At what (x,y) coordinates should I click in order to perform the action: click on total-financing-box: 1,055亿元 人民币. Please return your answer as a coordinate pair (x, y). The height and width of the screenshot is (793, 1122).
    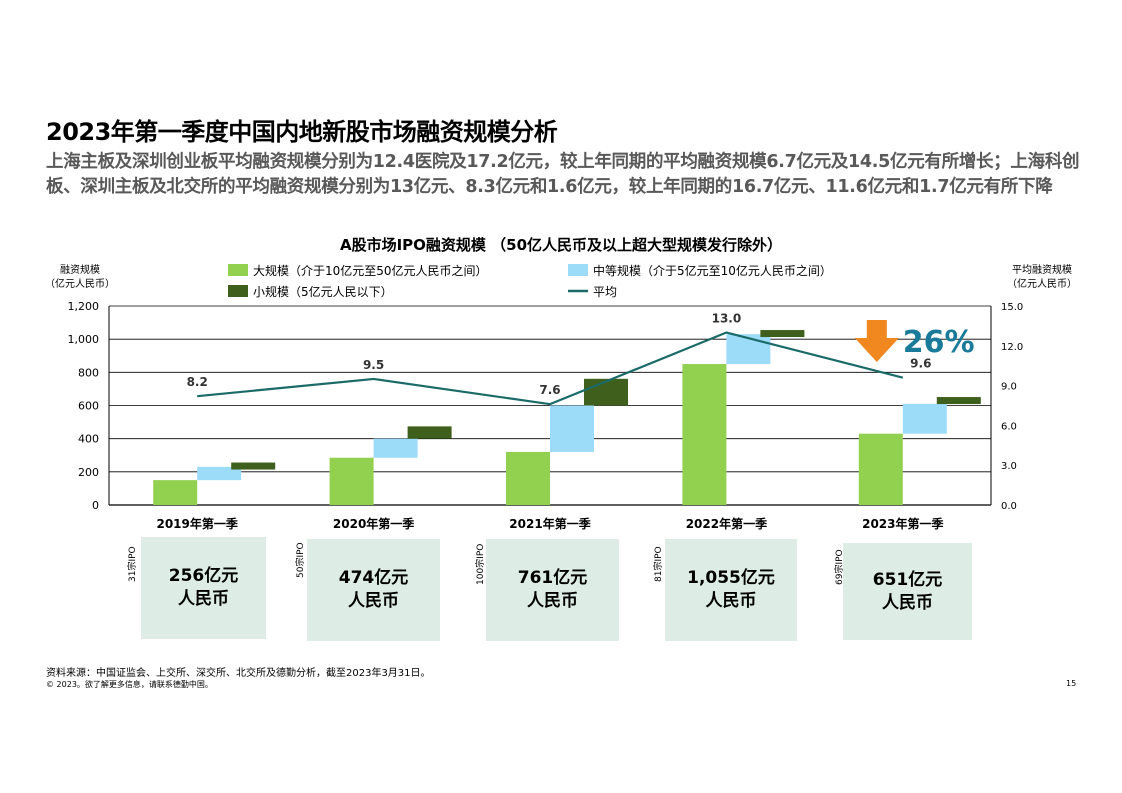
    Looking at the image, I should click on (731, 590).